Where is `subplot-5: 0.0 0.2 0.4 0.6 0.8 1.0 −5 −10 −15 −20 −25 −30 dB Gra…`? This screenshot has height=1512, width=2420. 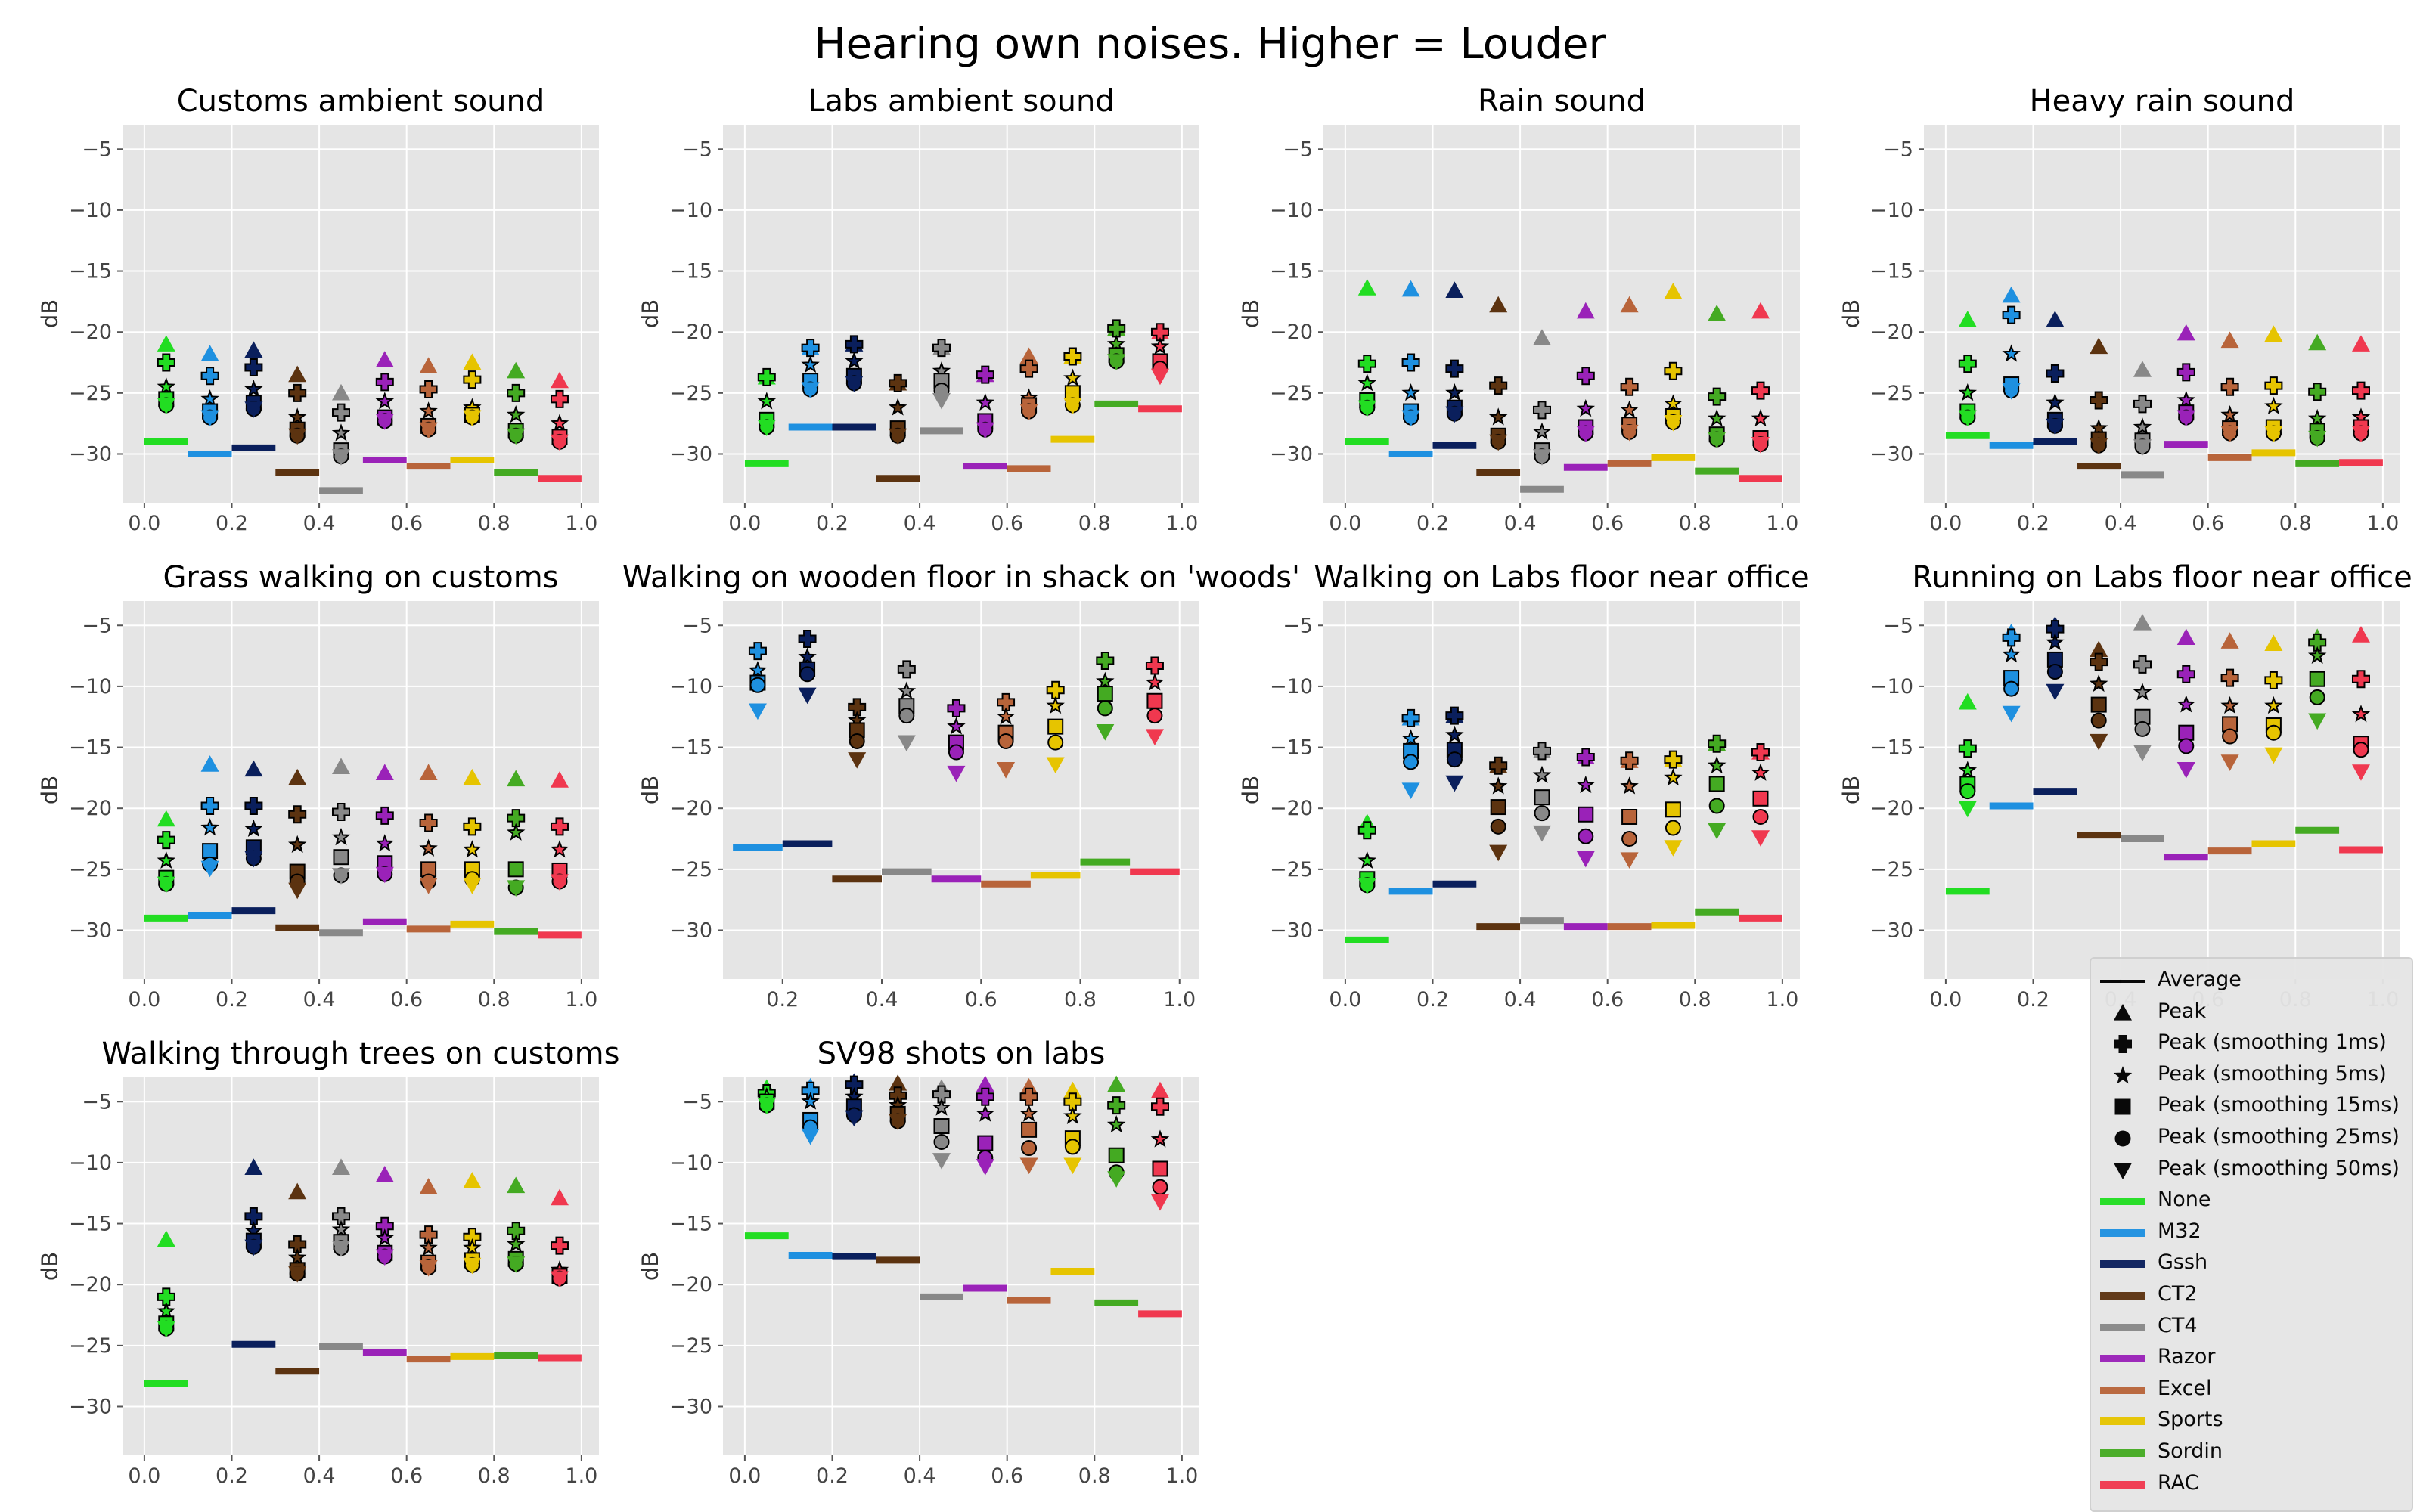 subplot-5: 0.0 0.2 0.4 0.6 0.8 1.0 −5 −10 −15 −20 −25 −30 dB Gra… is located at coordinates (318, 786).